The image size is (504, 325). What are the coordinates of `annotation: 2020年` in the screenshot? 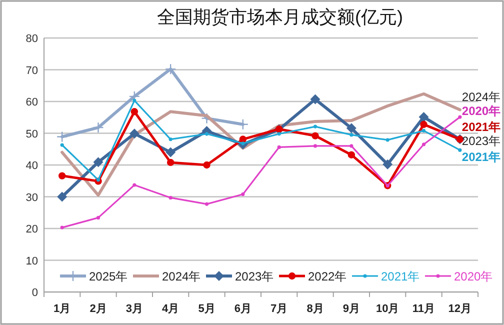 It's located at (481, 111).